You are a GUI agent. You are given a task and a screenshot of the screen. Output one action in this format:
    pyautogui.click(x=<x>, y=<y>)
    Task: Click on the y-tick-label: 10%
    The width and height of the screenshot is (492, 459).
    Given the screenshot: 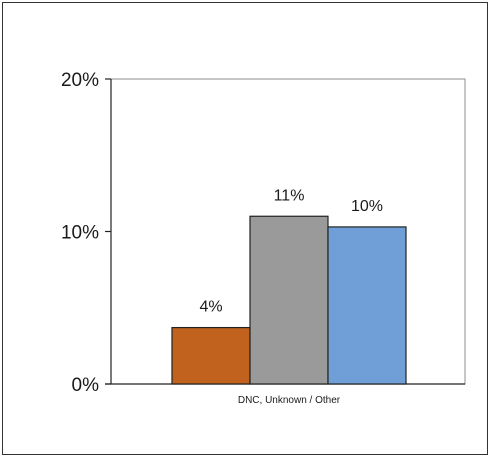 What is the action you would take?
    pyautogui.click(x=80, y=233)
    